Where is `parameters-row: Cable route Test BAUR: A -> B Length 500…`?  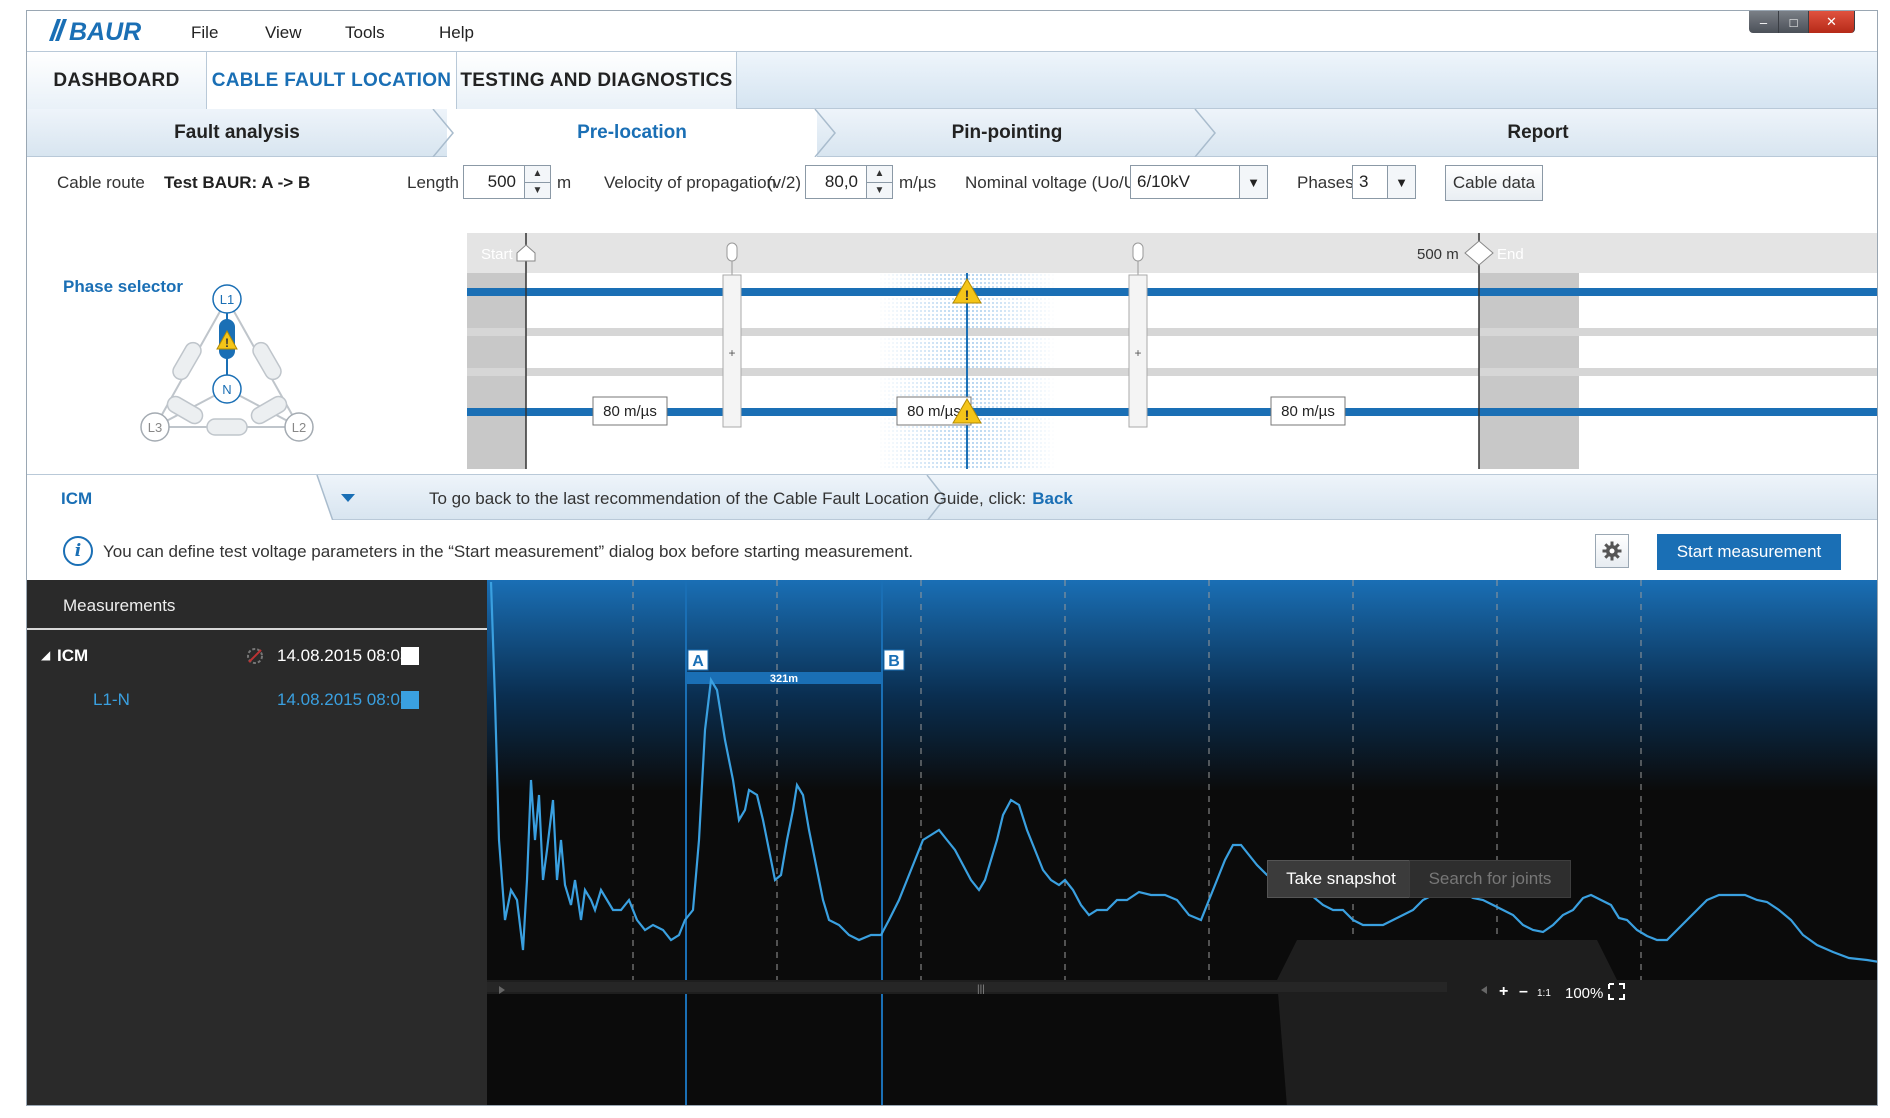
parameters-row: Cable route Test BAUR: A -> B Length 500… is located at coordinates (952, 182).